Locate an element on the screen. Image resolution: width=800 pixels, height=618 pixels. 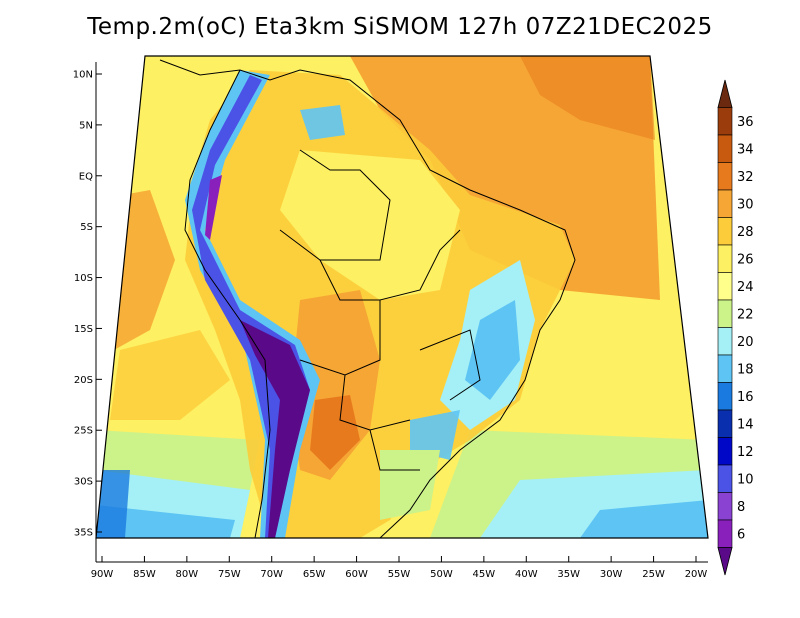
lat-tick-label: 35S is located at coordinates (83, 533).